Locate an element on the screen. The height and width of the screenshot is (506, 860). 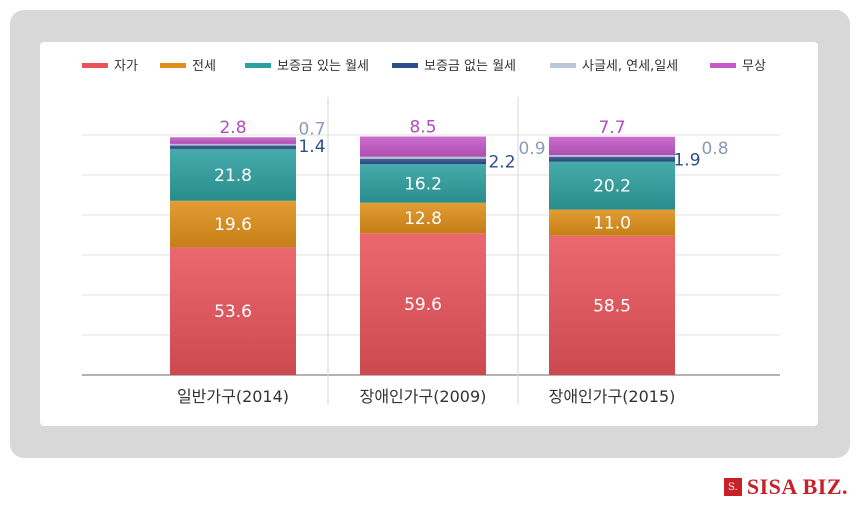
data-label: 0.9 is located at coordinates (531, 149).